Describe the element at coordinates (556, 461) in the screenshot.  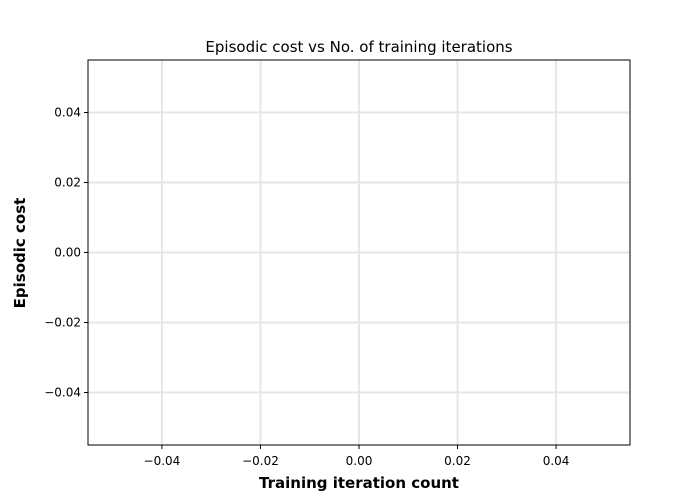
I see `x-tick-label: 0.04` at that location.